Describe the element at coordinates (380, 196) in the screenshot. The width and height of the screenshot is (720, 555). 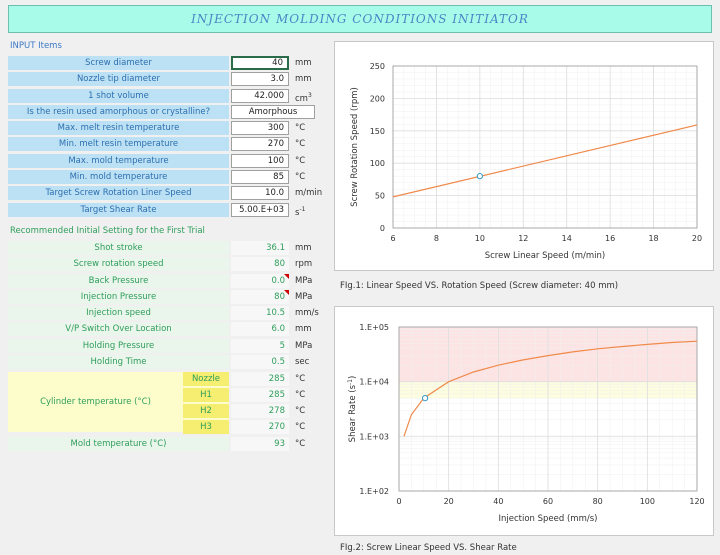
I see `y-tick-label: 50` at that location.